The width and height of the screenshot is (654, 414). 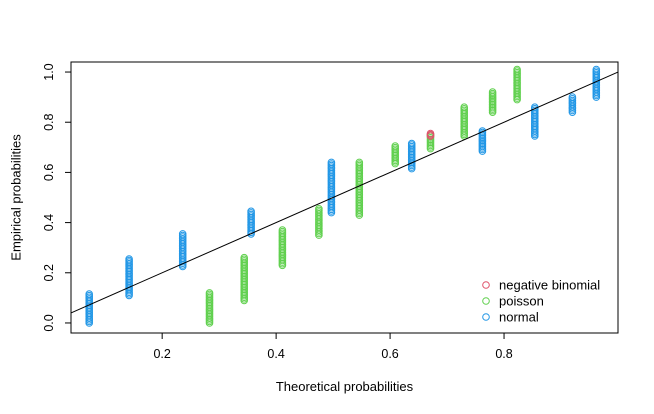 What do you see at coordinates (49, 222) in the screenshot?
I see `y-tick-label: 0.4` at bounding box center [49, 222].